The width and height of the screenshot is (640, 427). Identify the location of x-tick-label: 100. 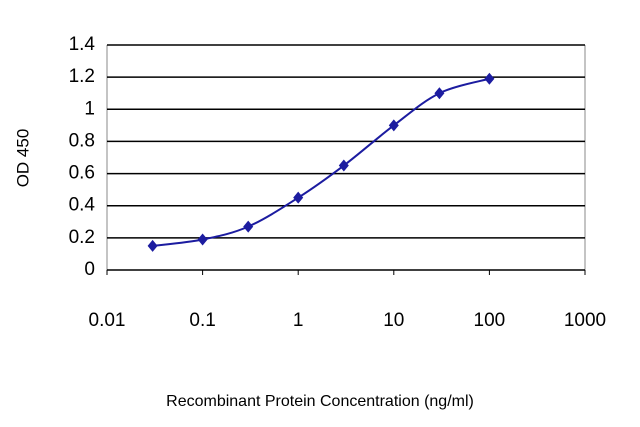
(490, 320).